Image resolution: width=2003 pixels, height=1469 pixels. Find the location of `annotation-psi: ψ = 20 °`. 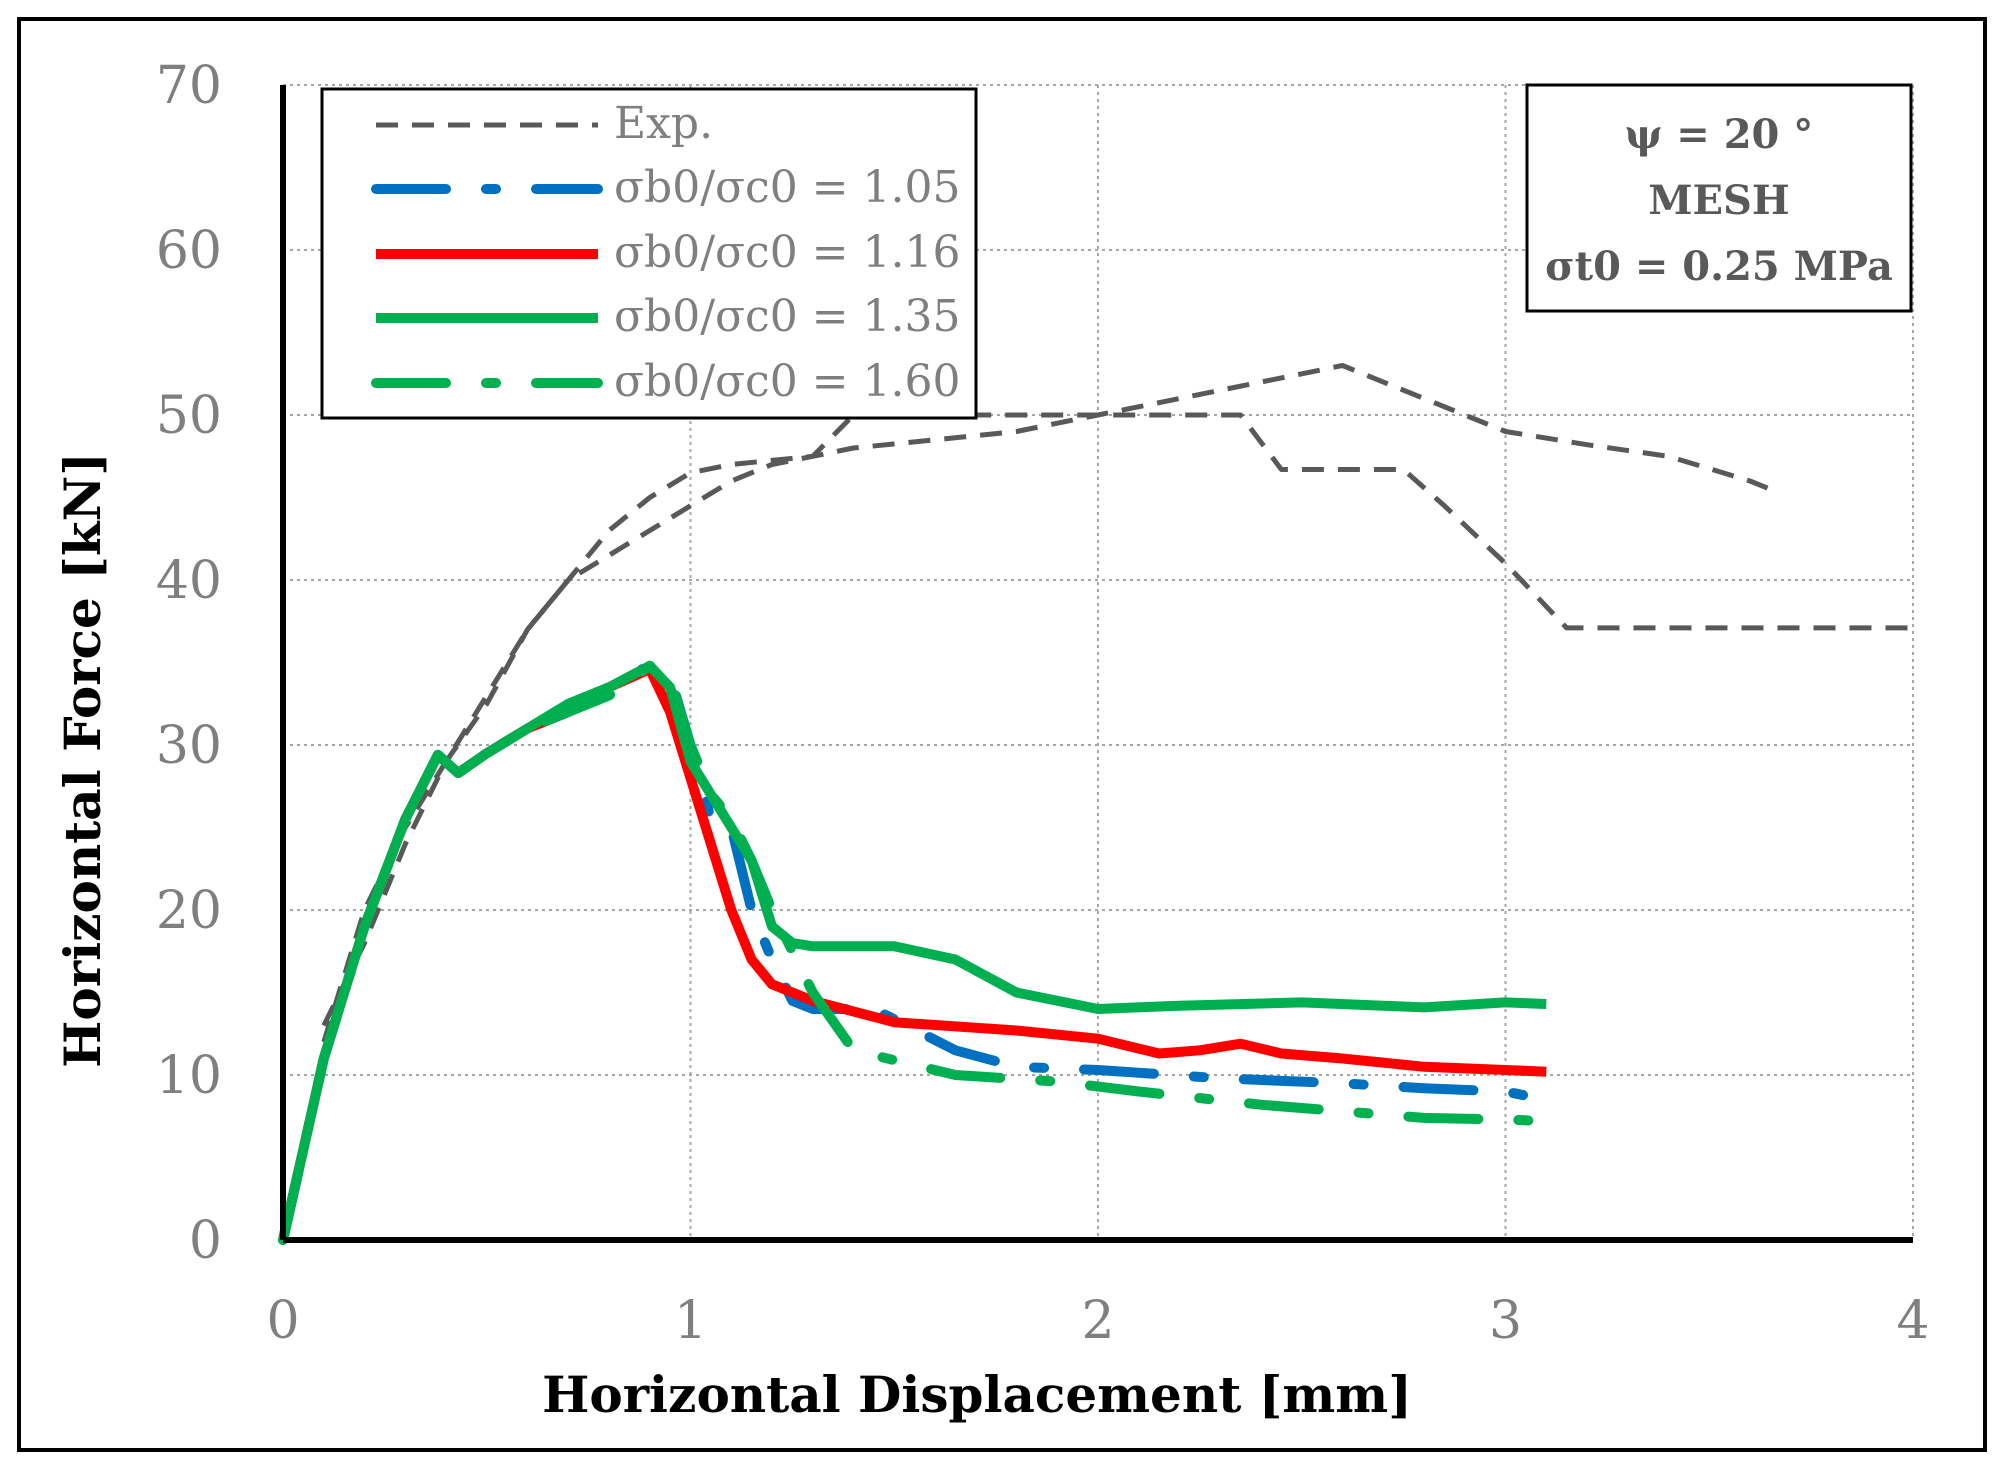

annotation-psi: ψ = 20 ° is located at coordinates (1719, 134).